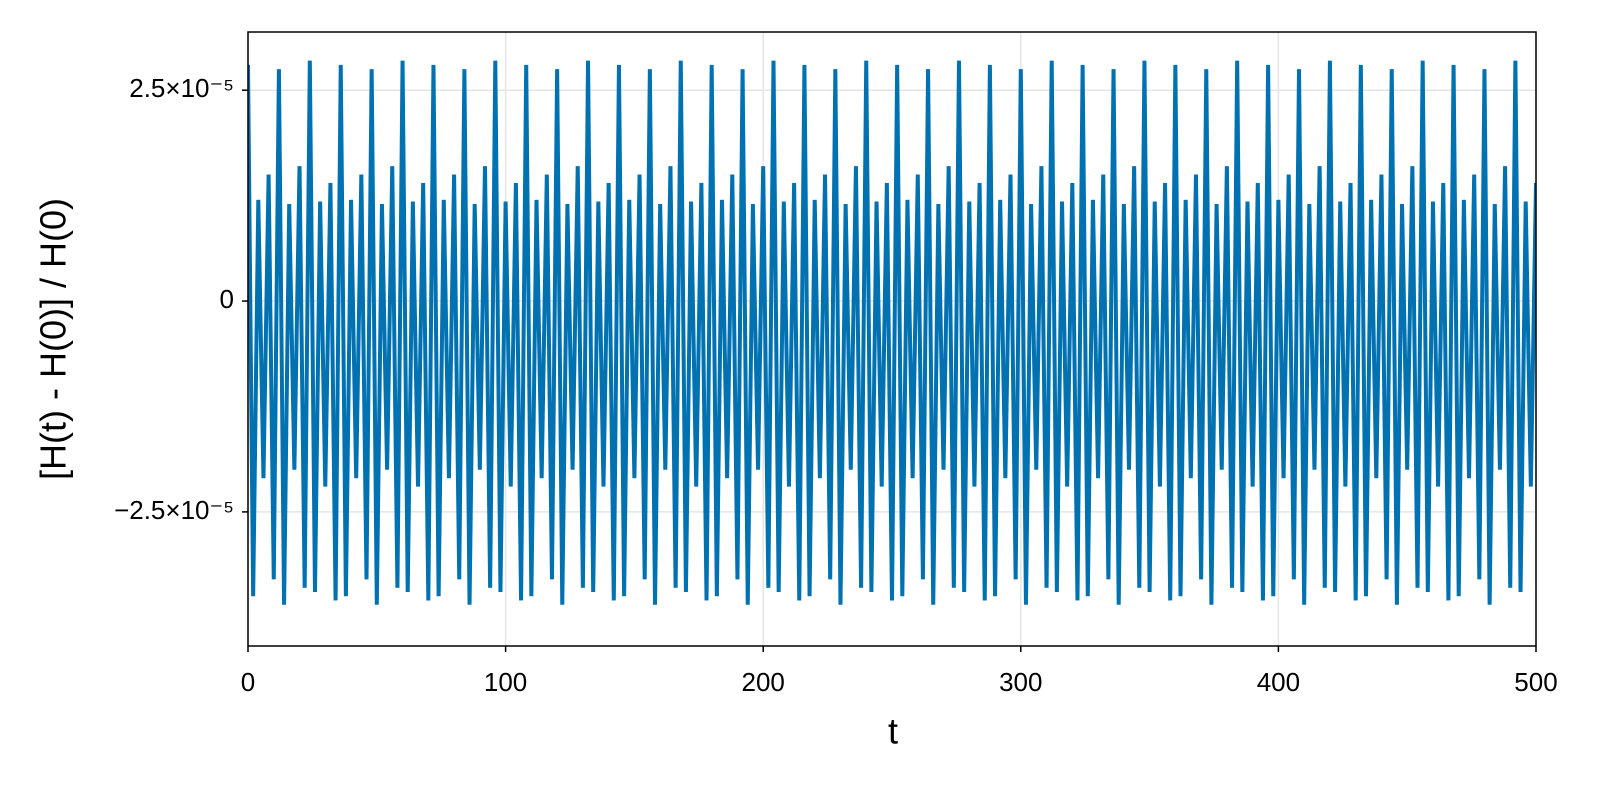 The width and height of the screenshot is (1600, 800). Describe the element at coordinates (227, 299) in the screenshot. I see `y-tick-label: 0` at that location.